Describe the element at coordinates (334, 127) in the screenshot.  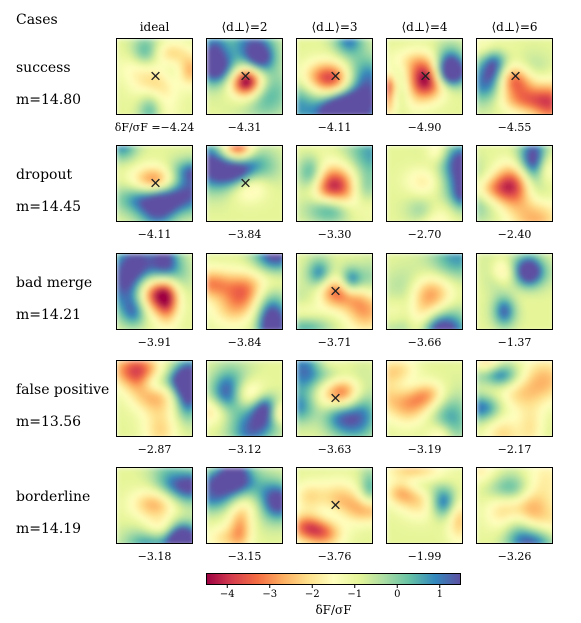
I see `panel-value: −4.11` at that location.